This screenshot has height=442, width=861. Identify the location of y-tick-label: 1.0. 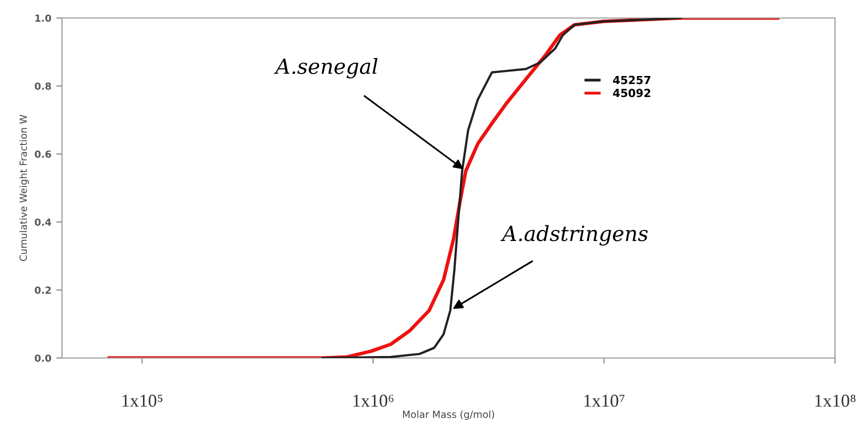
(43, 18).